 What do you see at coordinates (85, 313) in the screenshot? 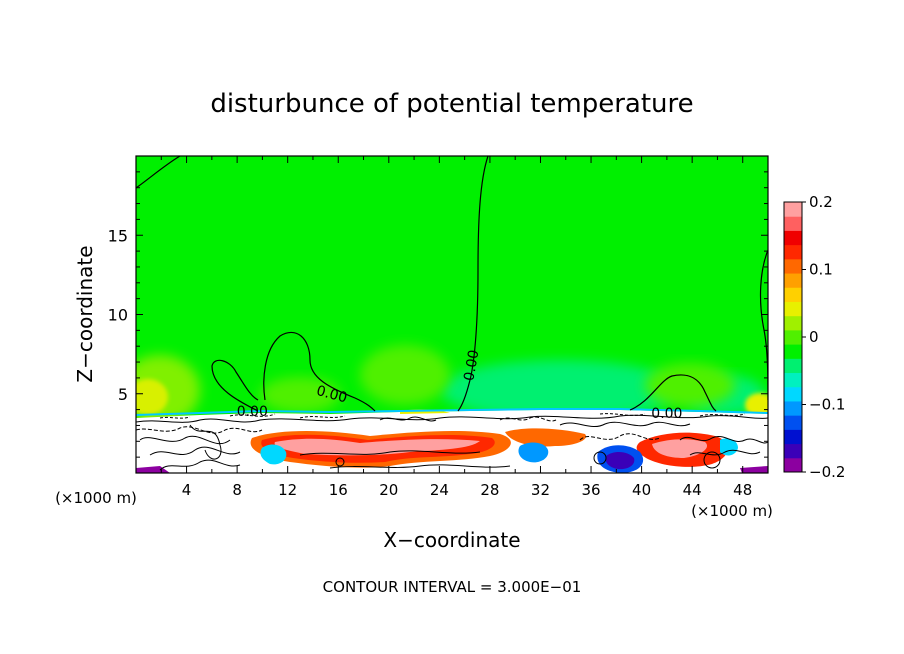
I see `y-axis-label: Z−coordinate` at bounding box center [85, 313].